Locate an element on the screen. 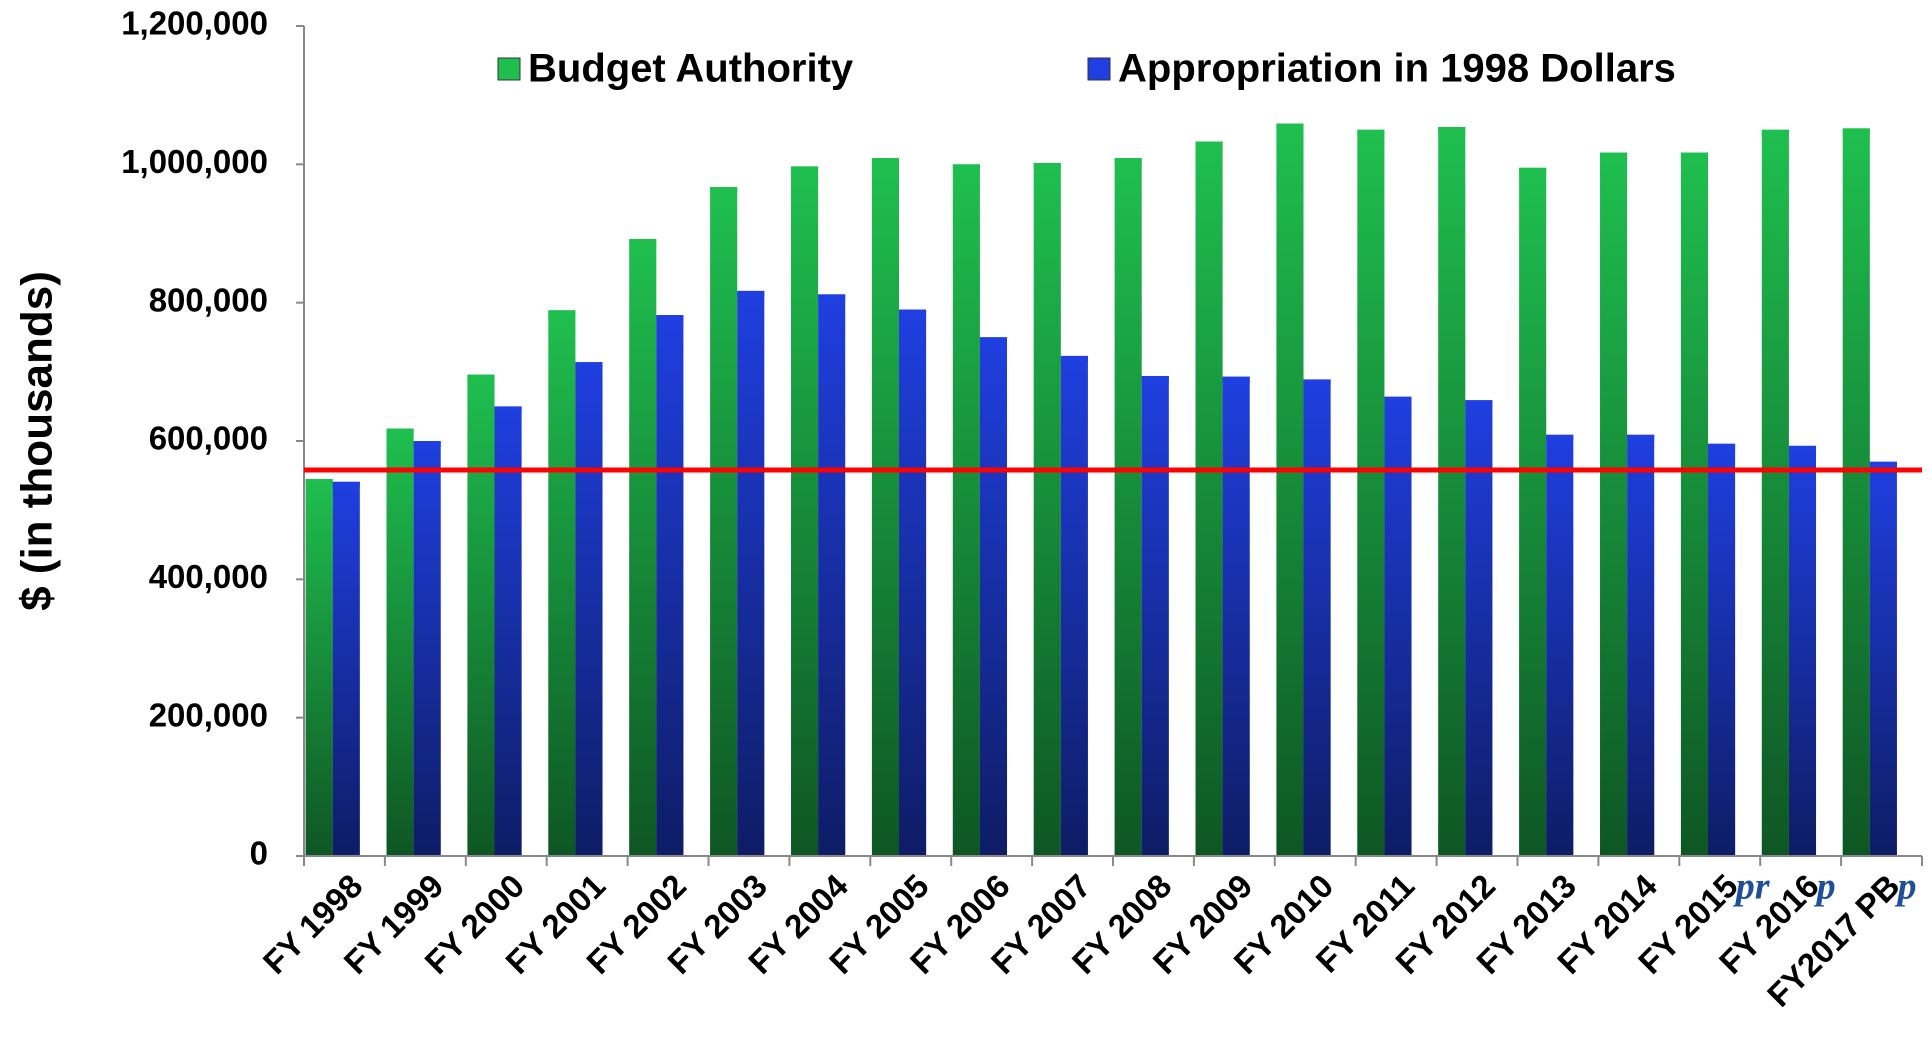  y-tick-label: 400,000 is located at coordinates (208, 576).